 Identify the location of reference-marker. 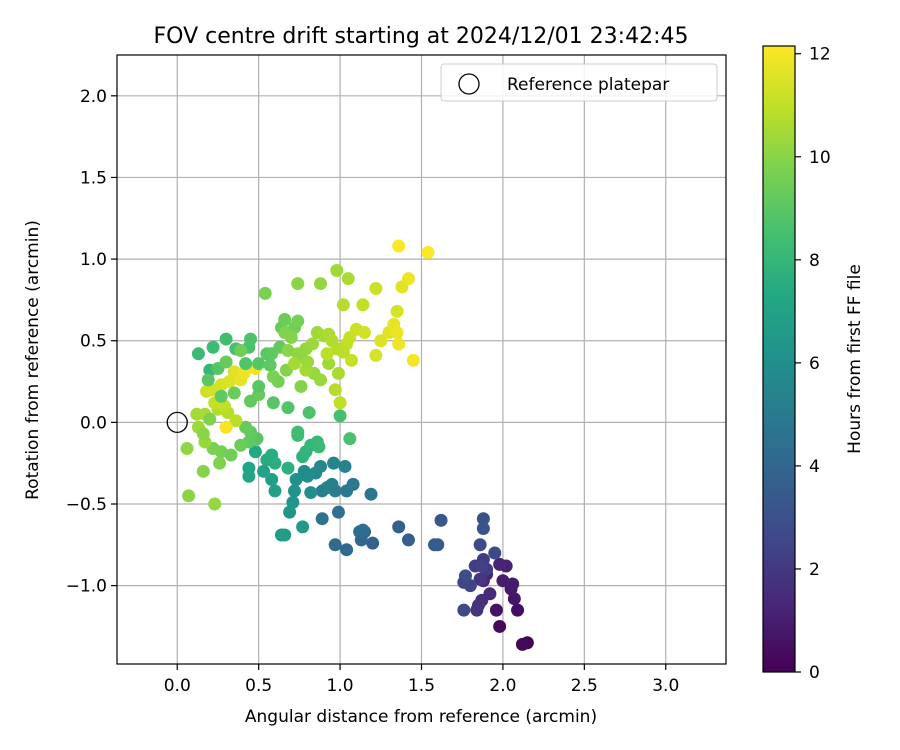
(177, 422).